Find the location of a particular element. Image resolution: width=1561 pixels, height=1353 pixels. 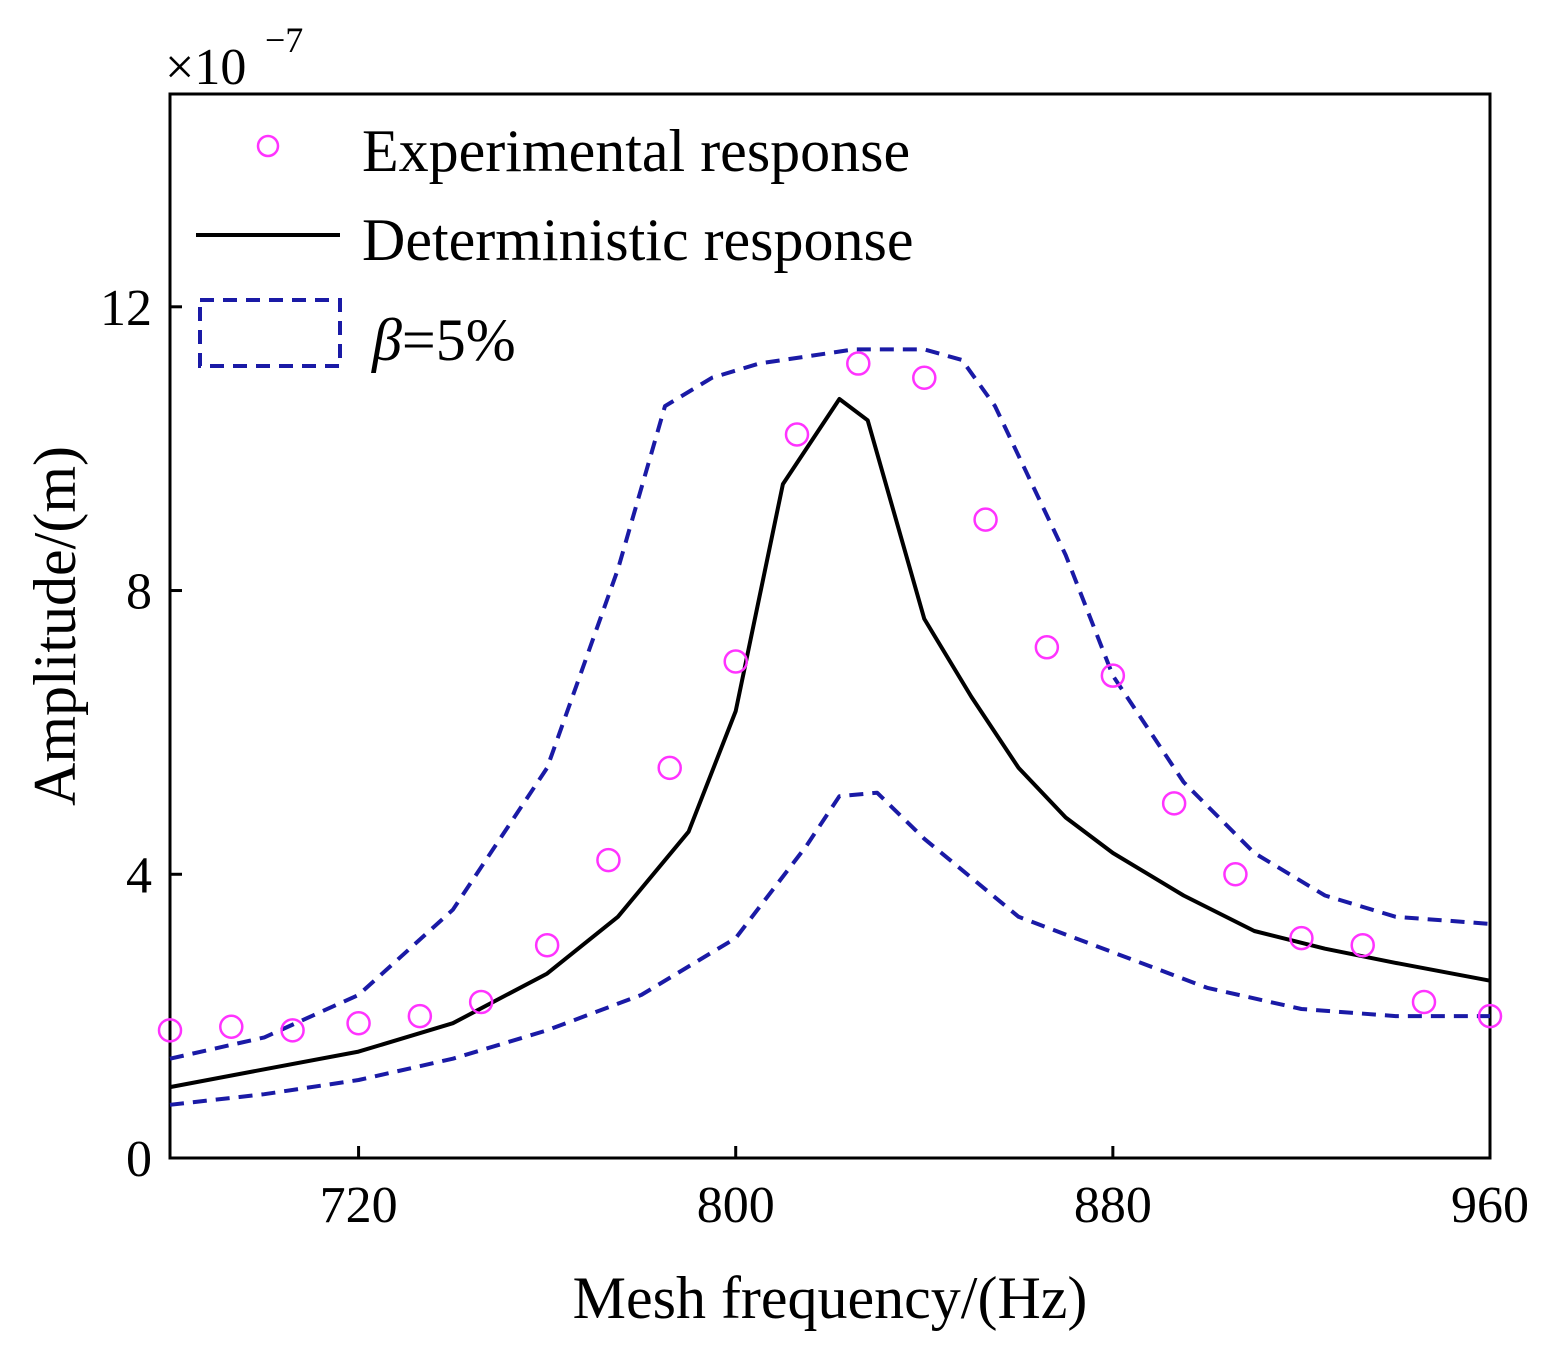

legend-marker-experimental is located at coordinates (268, 146).